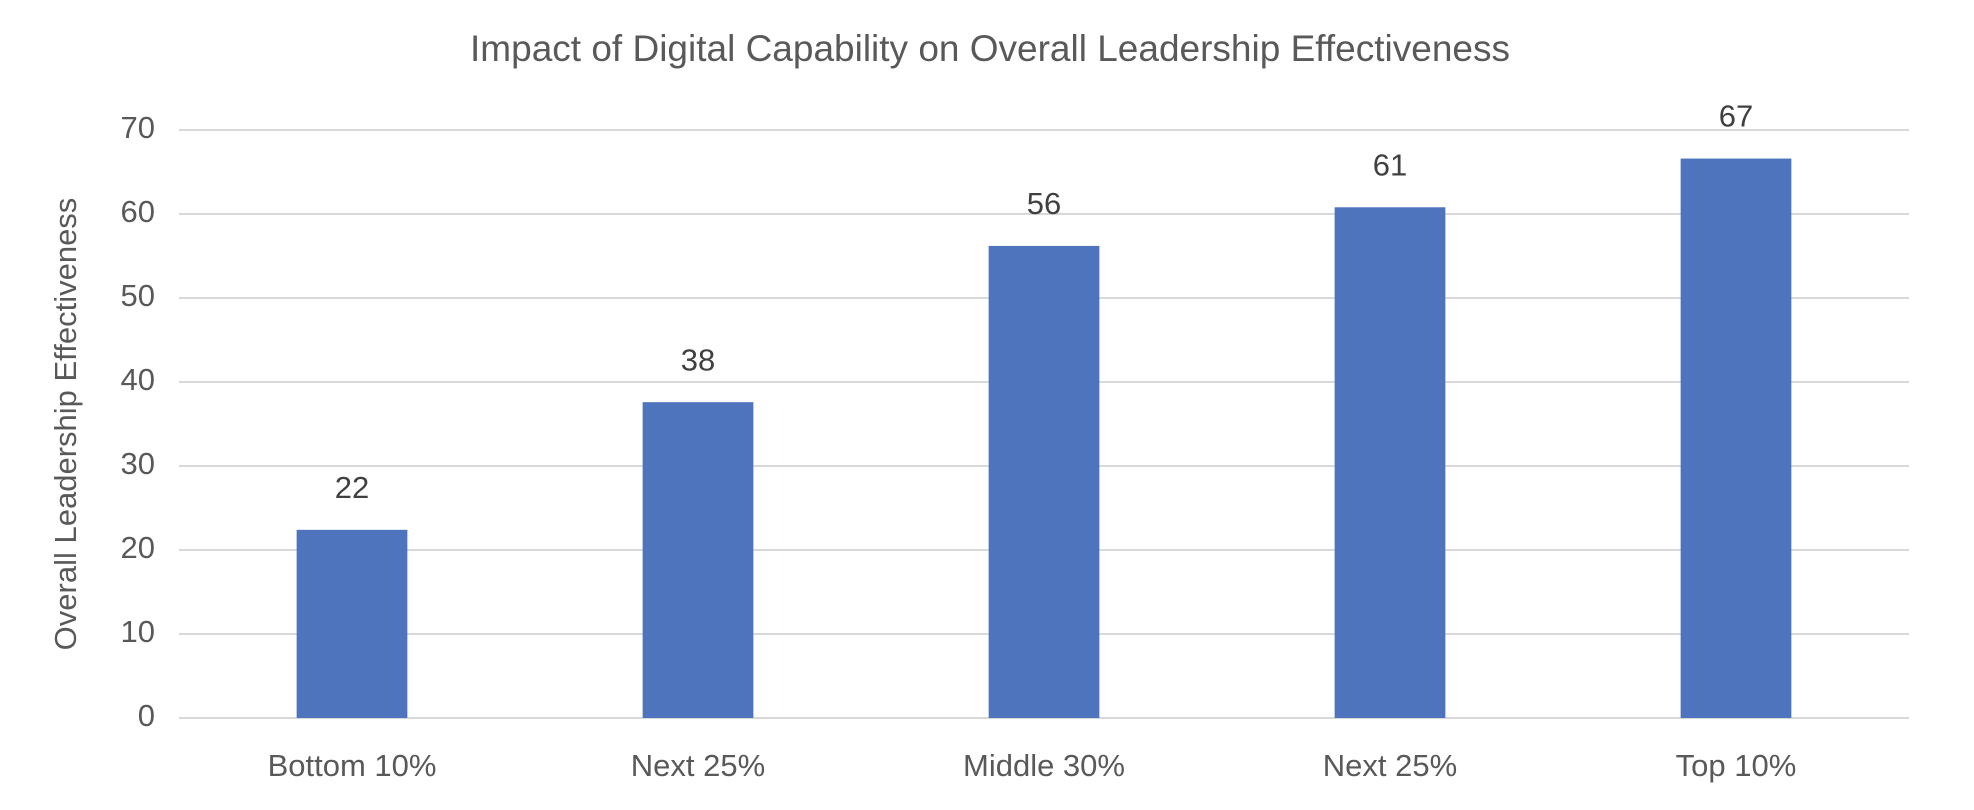 This screenshot has width=1974, height=810. Describe the element at coordinates (65, 424) in the screenshot. I see `y-axis-title: Overall Leadership Effectiveness` at that location.